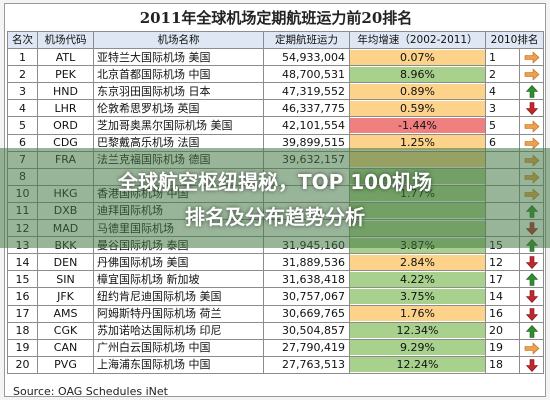  I want to click on cell-growth: 1.76%, so click(417, 313).